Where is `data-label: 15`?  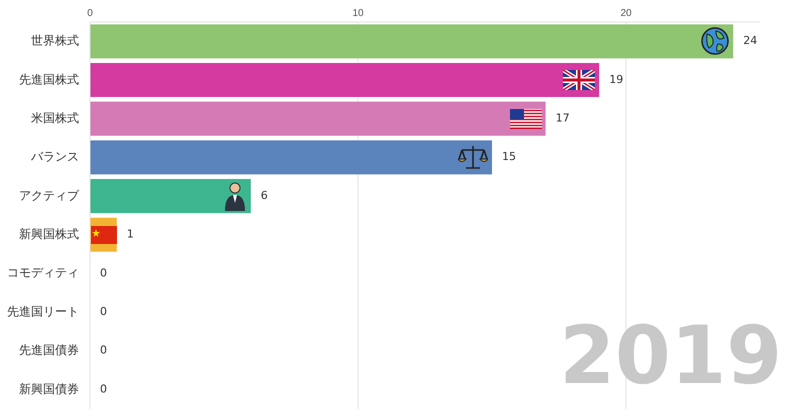 data-label: 15 is located at coordinates (509, 157).